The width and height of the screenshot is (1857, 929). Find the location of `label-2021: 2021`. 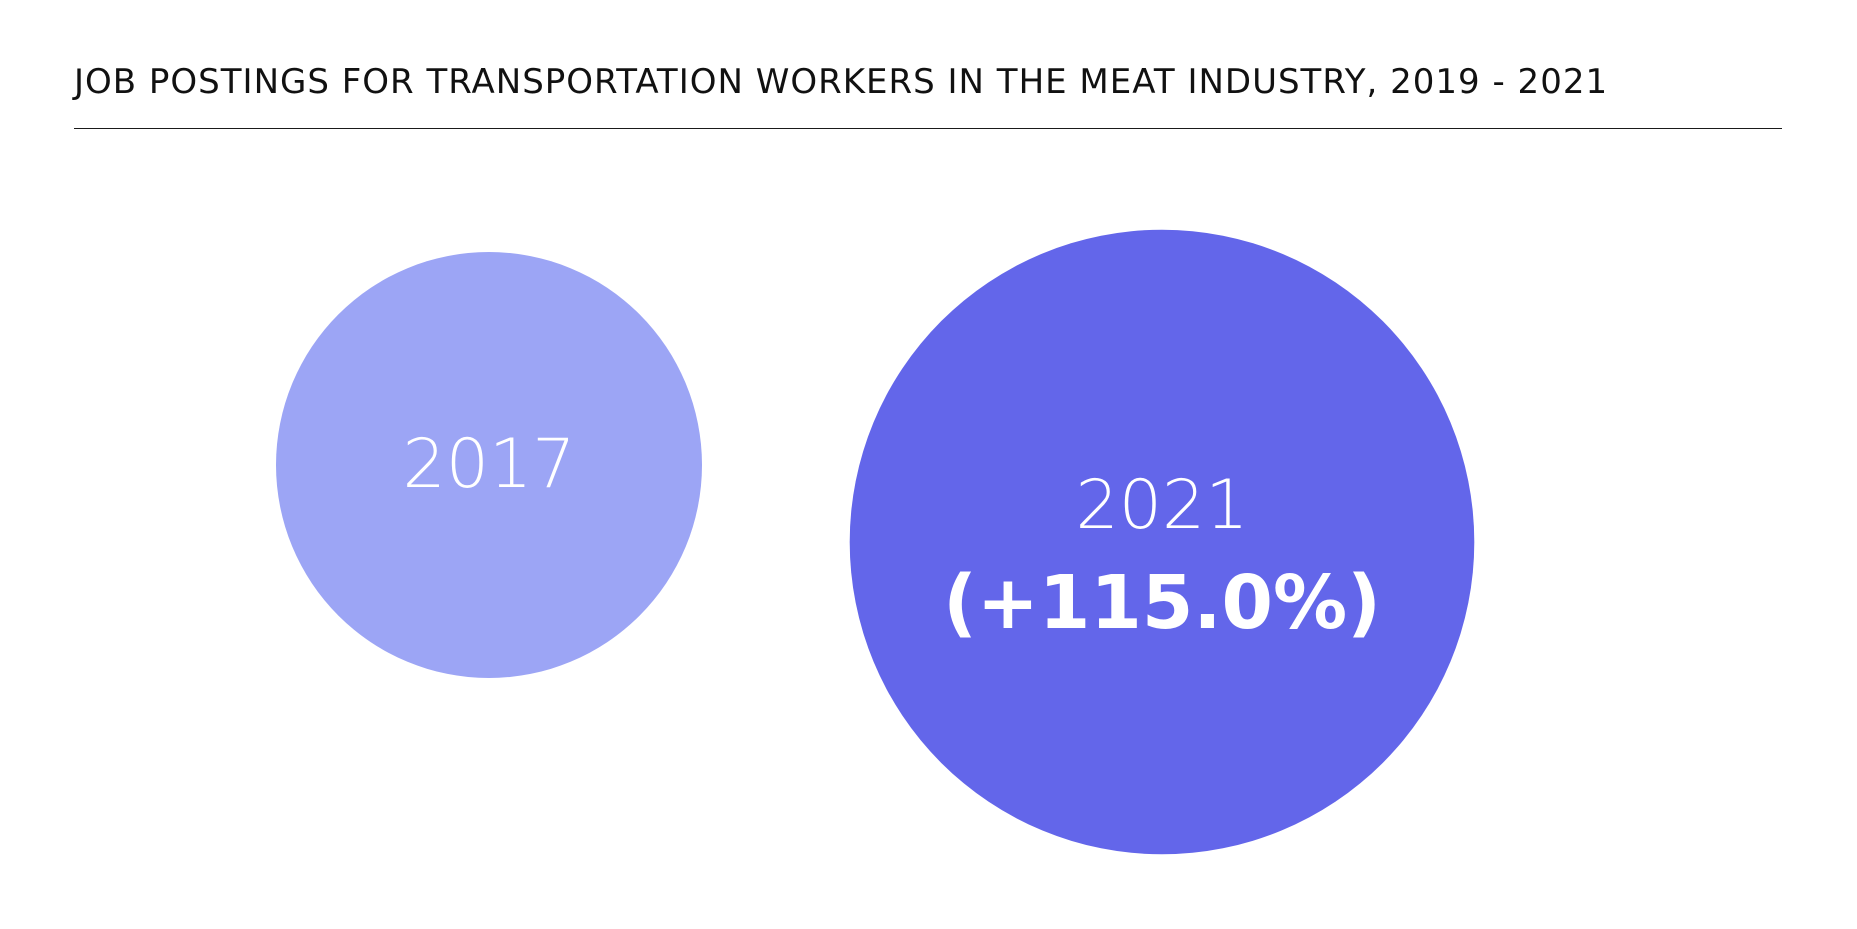

label-2021: 2021 is located at coordinates (1161, 505).